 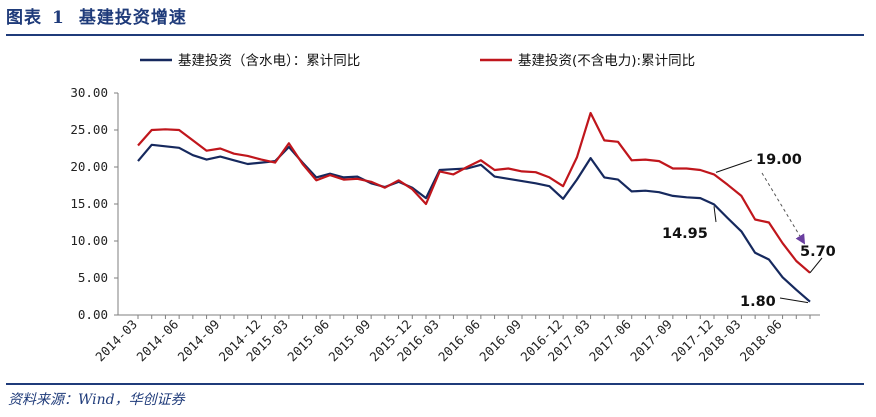 I want to click on y-tick-label: 0.00, so click(x=93, y=314).